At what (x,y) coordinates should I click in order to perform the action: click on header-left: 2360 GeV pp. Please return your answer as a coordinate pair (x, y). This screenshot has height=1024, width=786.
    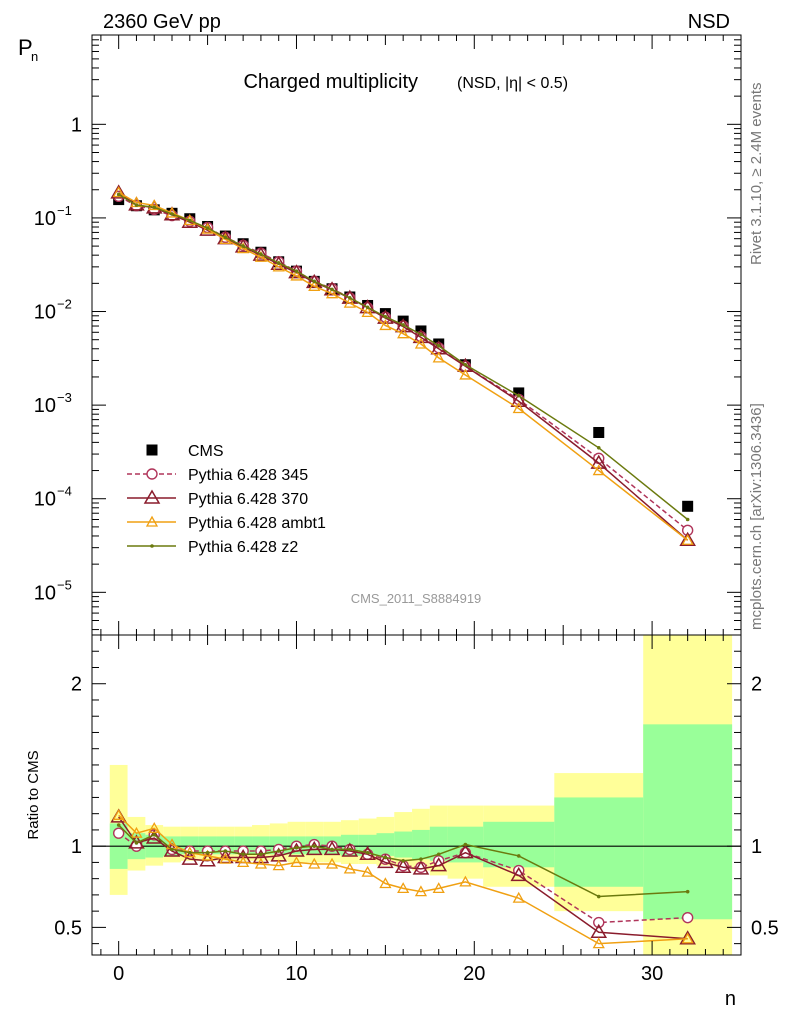
    Looking at the image, I should click on (162, 22).